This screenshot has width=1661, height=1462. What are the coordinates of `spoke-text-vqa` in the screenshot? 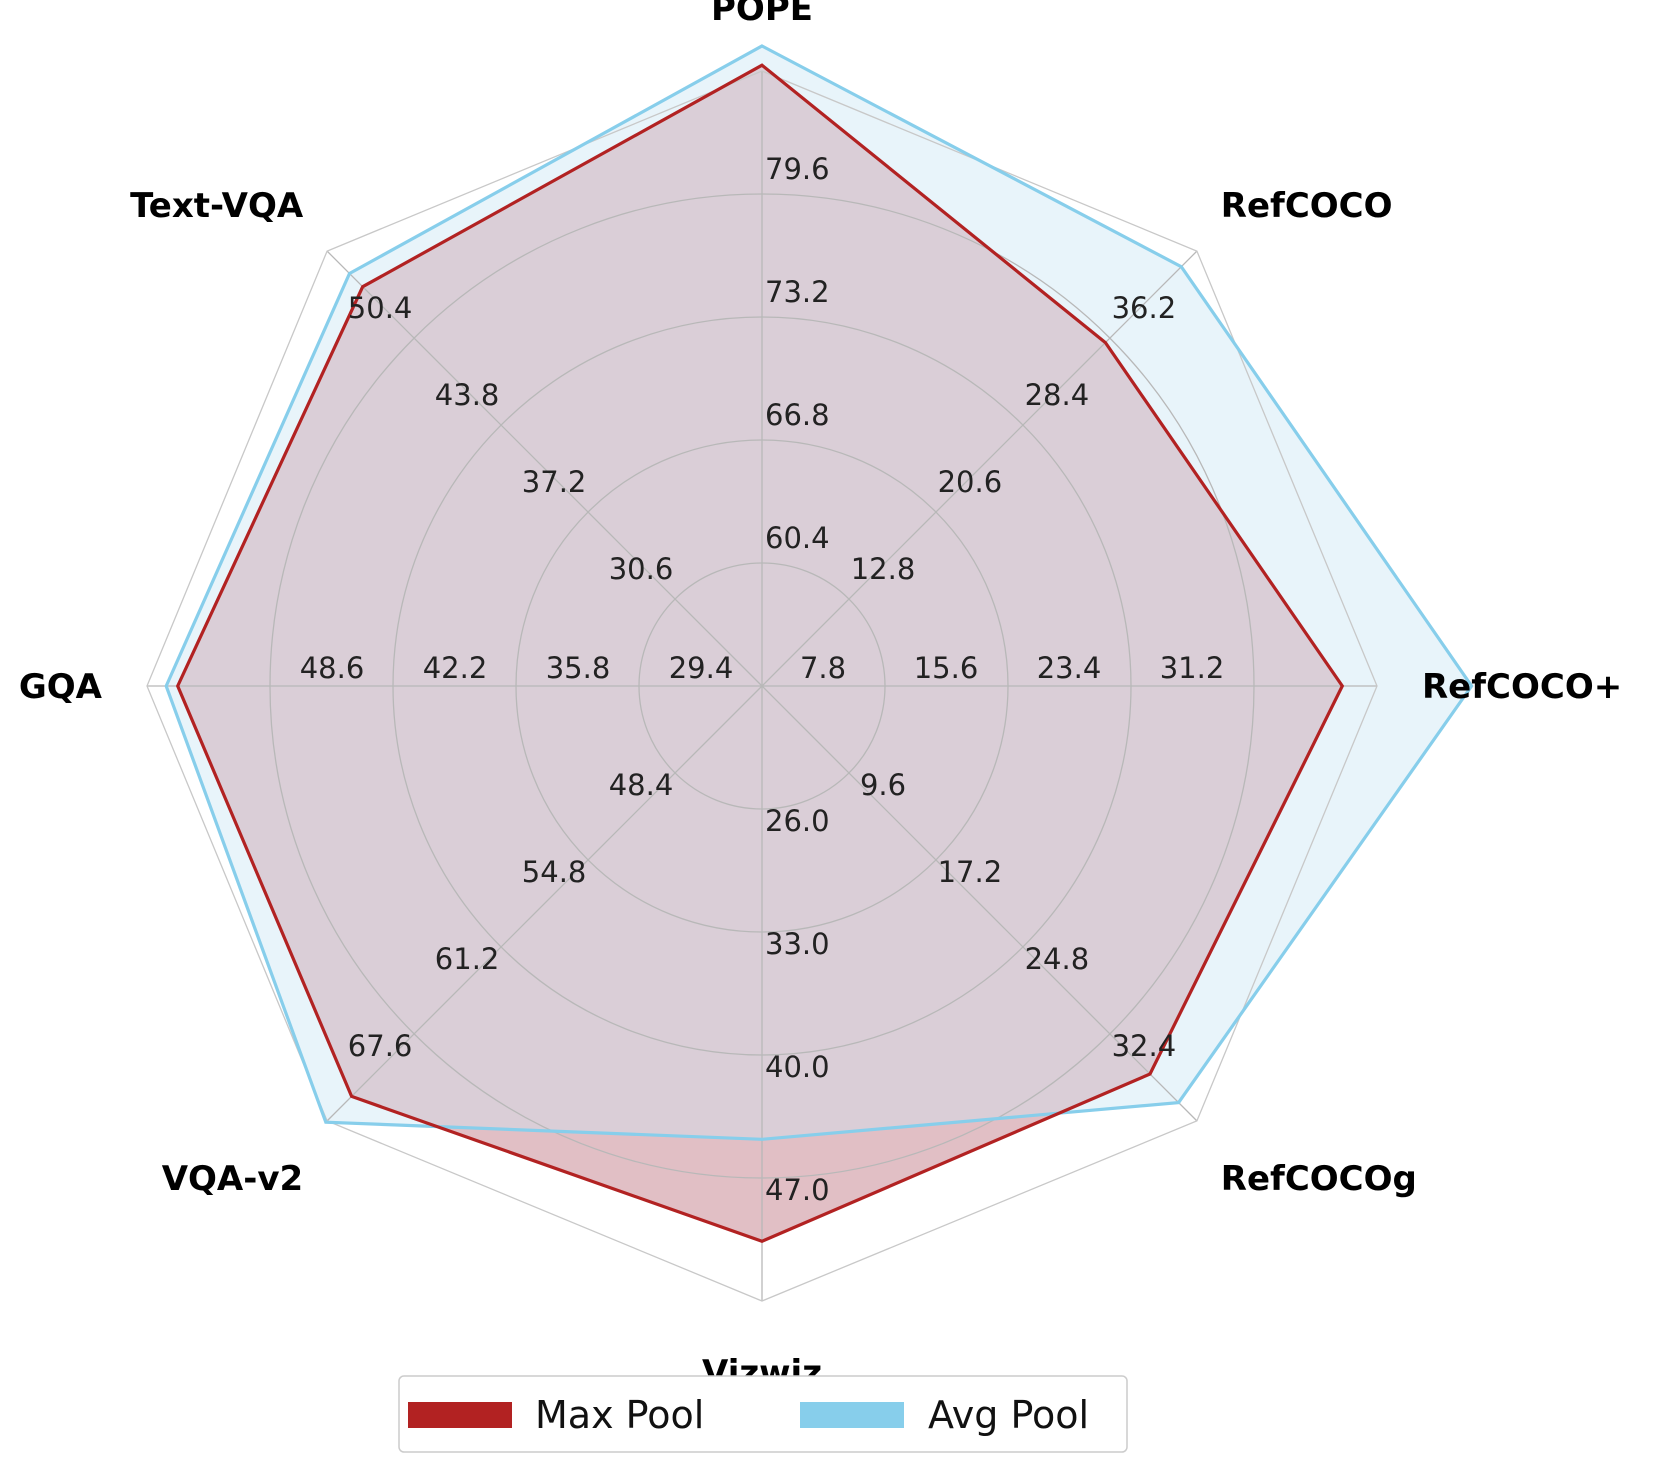 It's located at (544, 468).